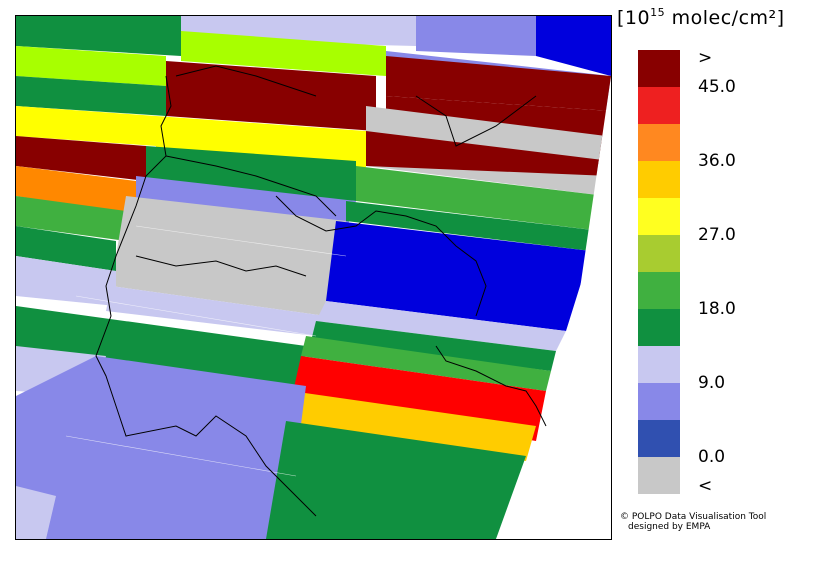 The width and height of the screenshot is (813, 566). What do you see at coordinates (725, 18) in the screenshot?
I see `legend-title-suffix: molec/cm²]` at bounding box center [725, 18].